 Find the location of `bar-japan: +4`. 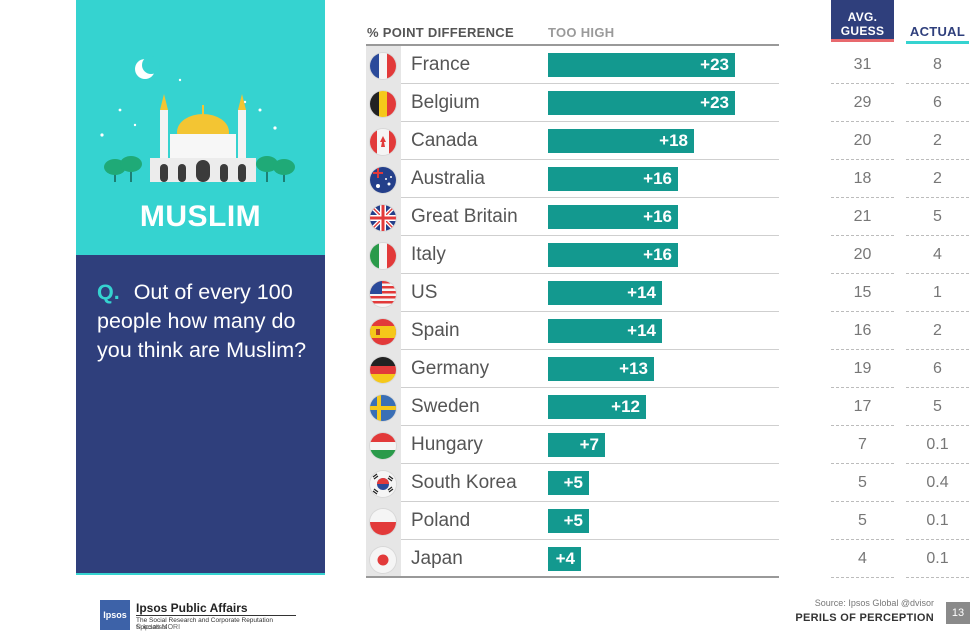

bar-japan: +4 is located at coordinates (564, 559).